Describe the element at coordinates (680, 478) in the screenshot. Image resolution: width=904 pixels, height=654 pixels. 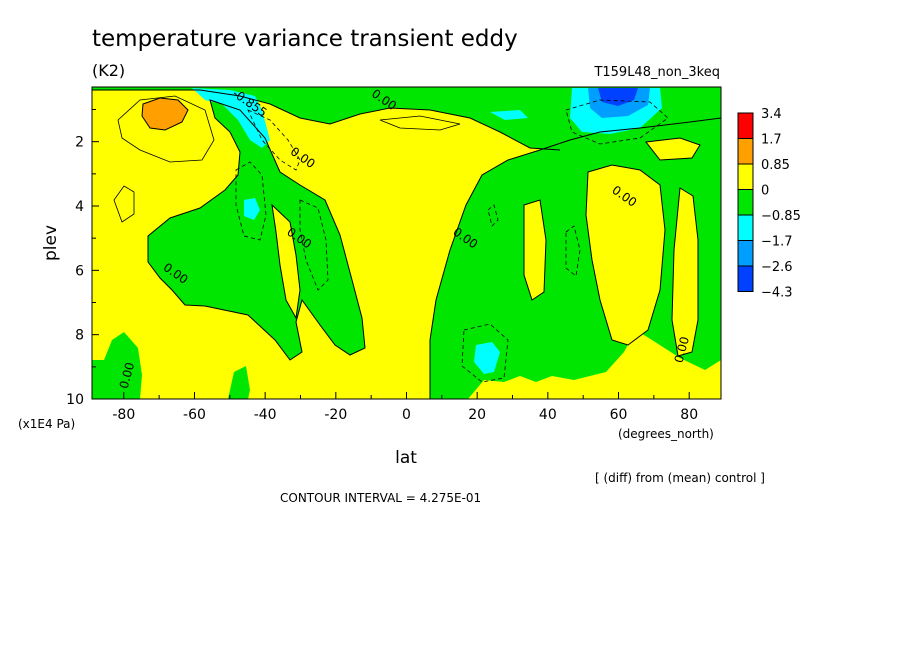
I see `diff-note: [ (diff) from (mean) control ]` at that location.